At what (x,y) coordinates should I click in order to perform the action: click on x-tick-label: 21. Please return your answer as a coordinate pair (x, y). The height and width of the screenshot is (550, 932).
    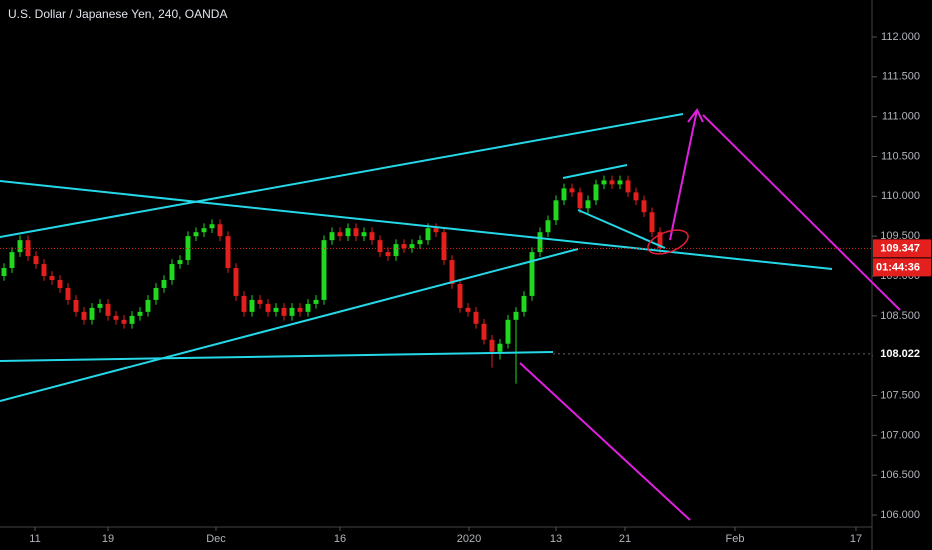
    Looking at the image, I should click on (625, 539).